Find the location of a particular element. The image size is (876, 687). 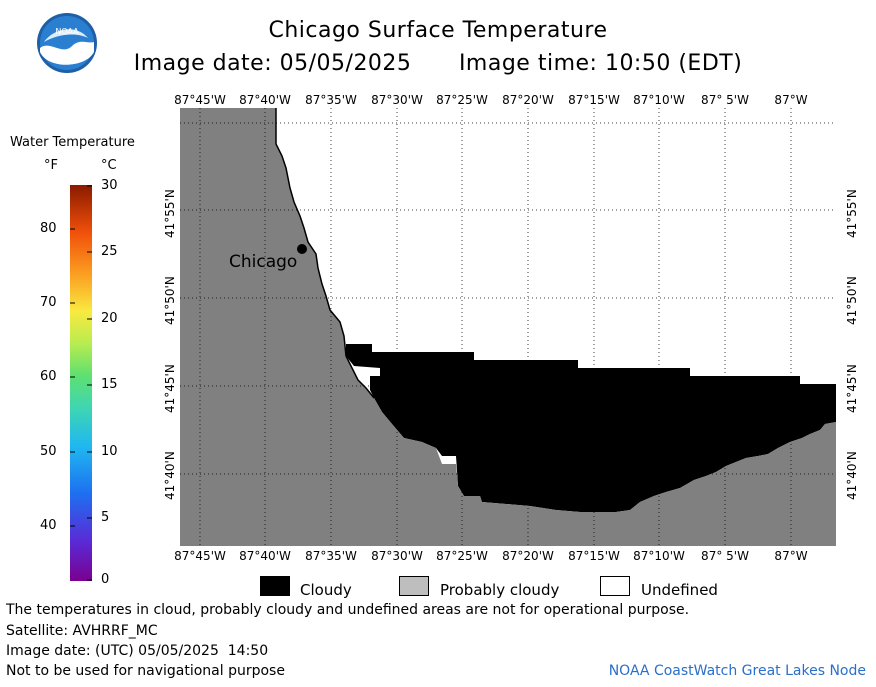

image-time: Image time: 10:50 (EDT) is located at coordinates (600, 63).